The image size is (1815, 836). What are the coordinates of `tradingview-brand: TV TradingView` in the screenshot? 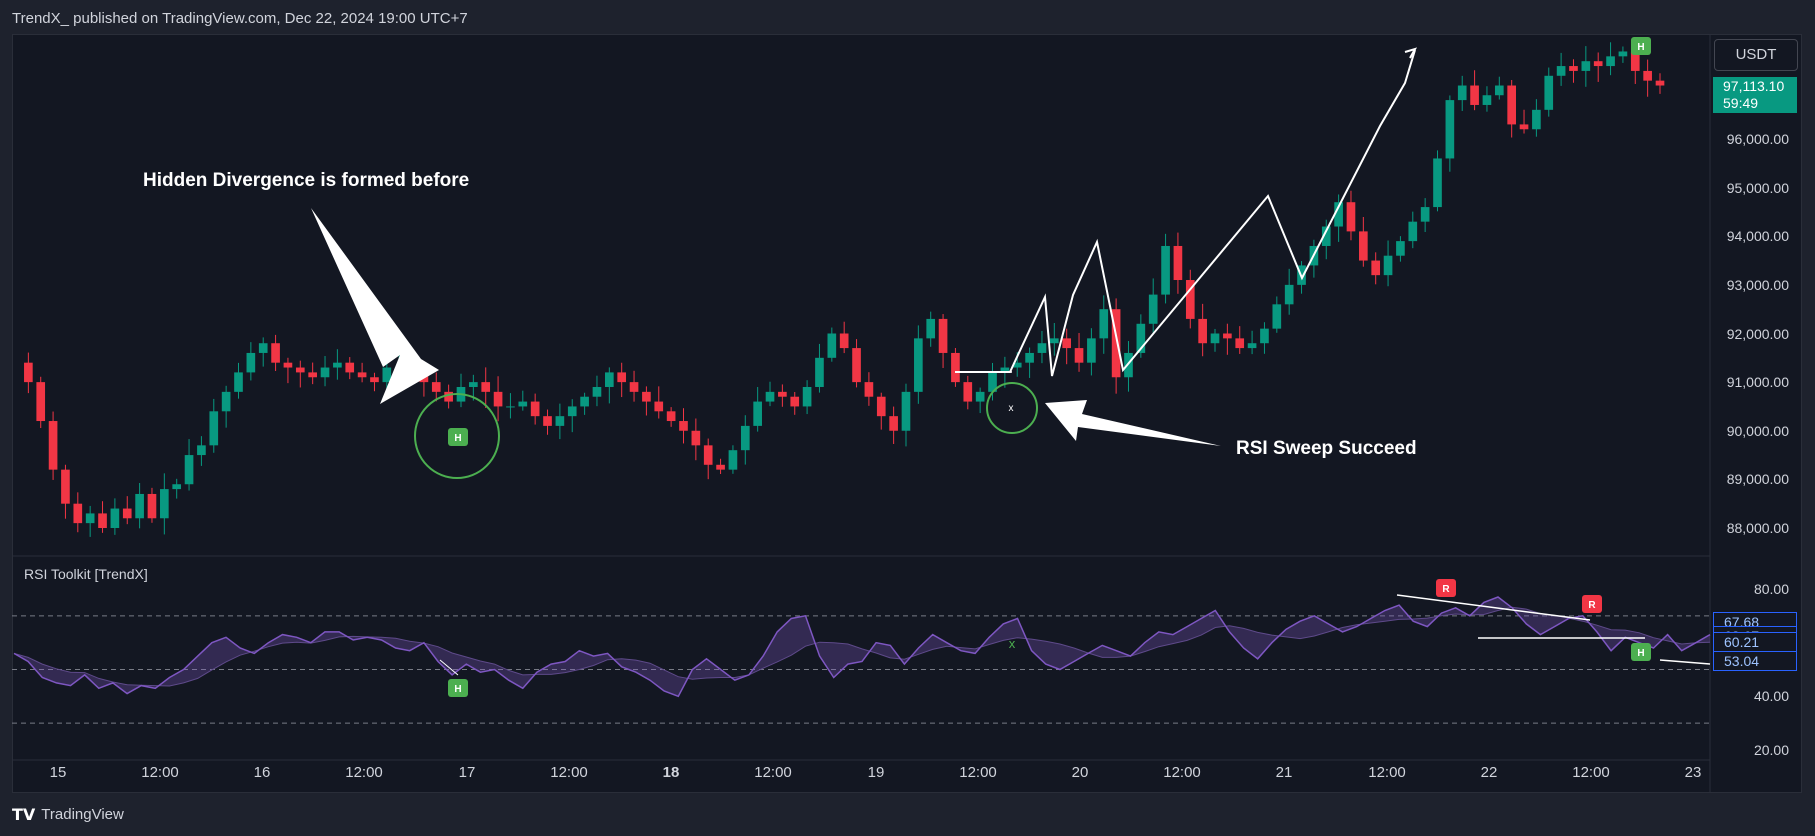 It's located at (68, 814).